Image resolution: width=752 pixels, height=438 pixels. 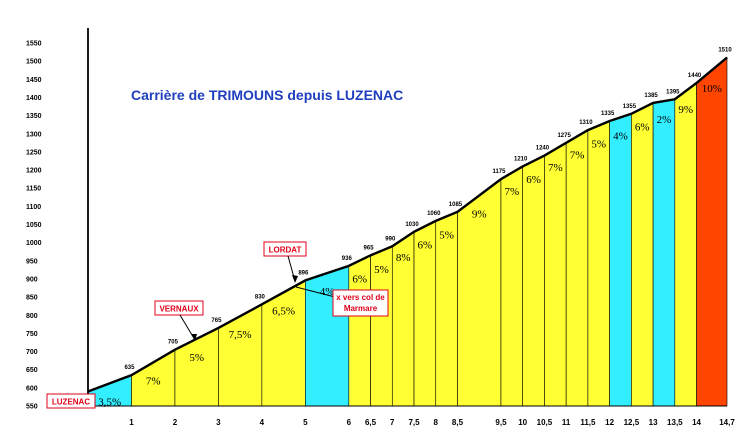 What do you see at coordinates (545, 422) in the screenshot?
I see `x-tick-label: 10,5` at bounding box center [545, 422].